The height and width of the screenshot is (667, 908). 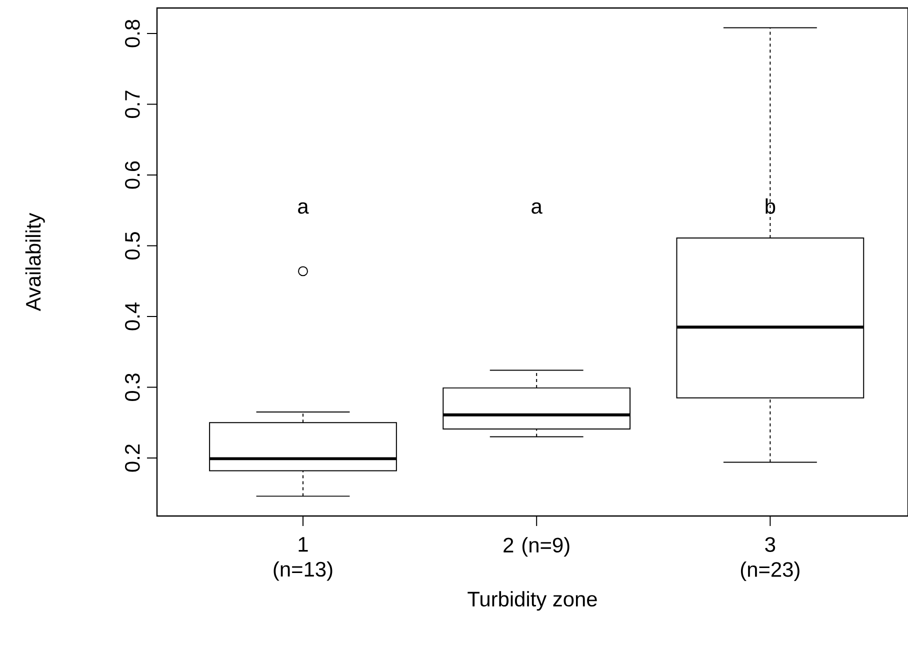 What do you see at coordinates (303, 559) in the screenshot?
I see `x-tick-label: 1 (n=13)` at bounding box center [303, 559].